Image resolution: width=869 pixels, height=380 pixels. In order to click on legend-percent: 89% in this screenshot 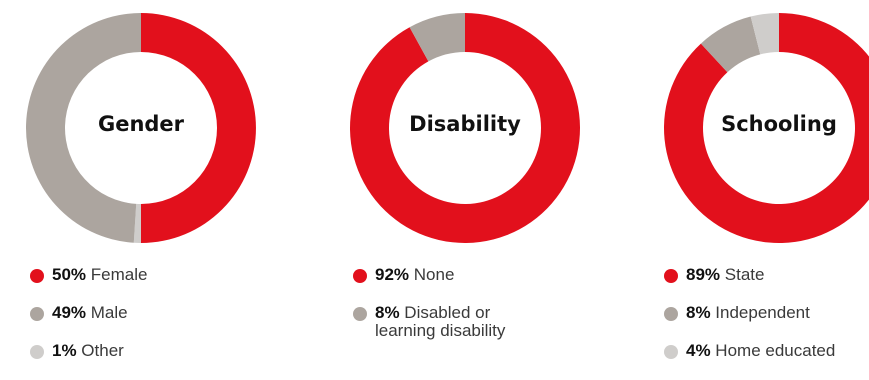, I will do `click(703, 274)`.